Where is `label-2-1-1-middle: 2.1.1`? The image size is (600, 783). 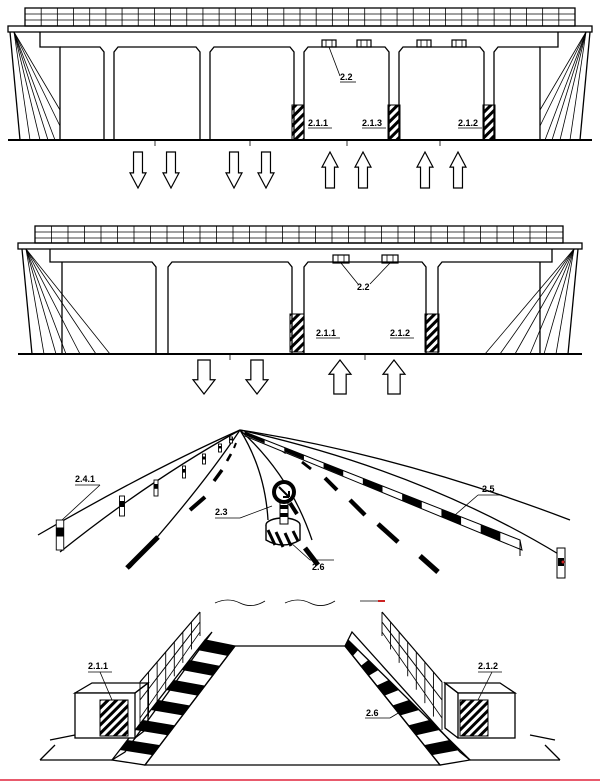 label-2-1-1-middle: 2.1.1 is located at coordinates (326, 333).